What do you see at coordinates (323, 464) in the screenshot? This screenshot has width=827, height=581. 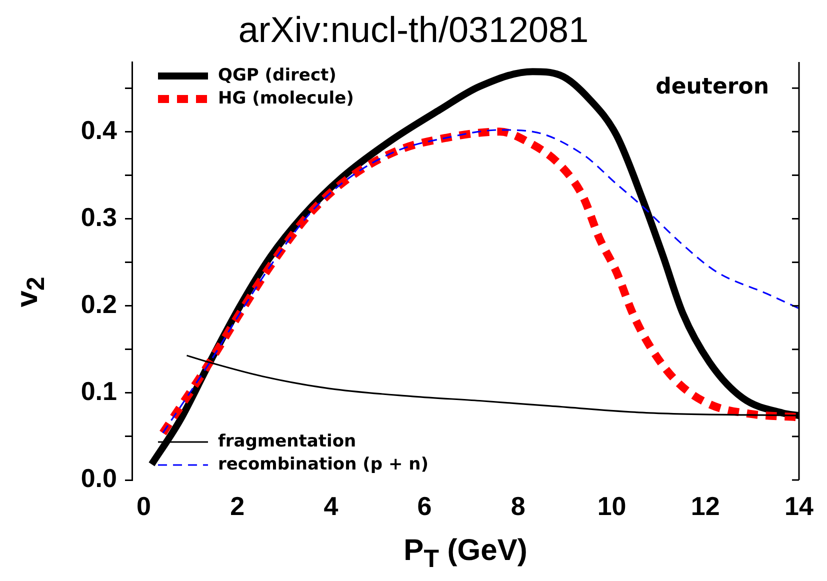 I see `legend-label: recombination (p + n)` at bounding box center [323, 464].